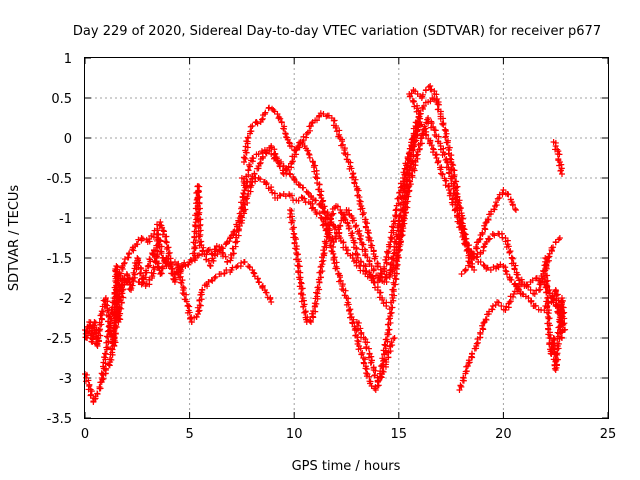 The image size is (640, 480). What do you see at coordinates (65, 219) in the screenshot?
I see `y-tick-label: -1` at bounding box center [65, 219].